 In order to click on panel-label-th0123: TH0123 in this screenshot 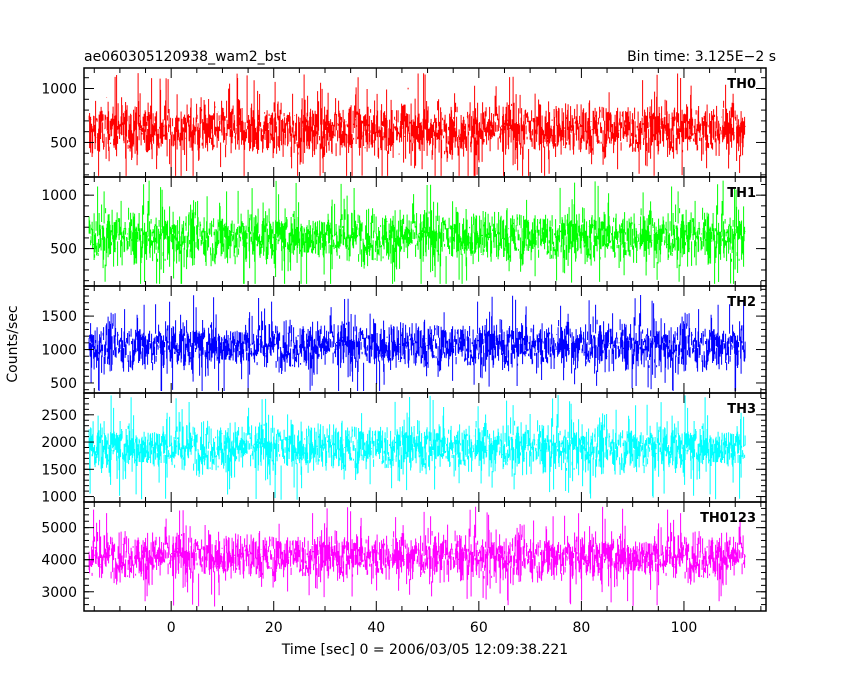, I will do `click(728, 518)`.